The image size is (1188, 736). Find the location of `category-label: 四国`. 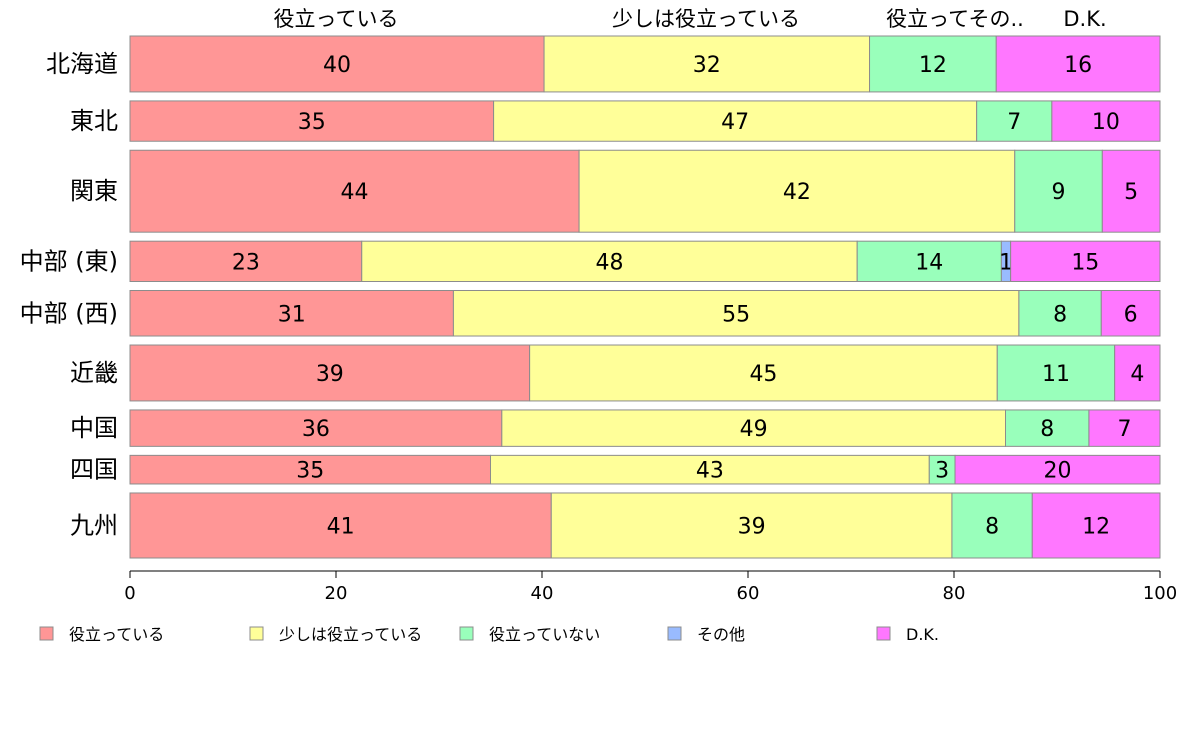

category-label: 四国 is located at coordinates (94, 470).